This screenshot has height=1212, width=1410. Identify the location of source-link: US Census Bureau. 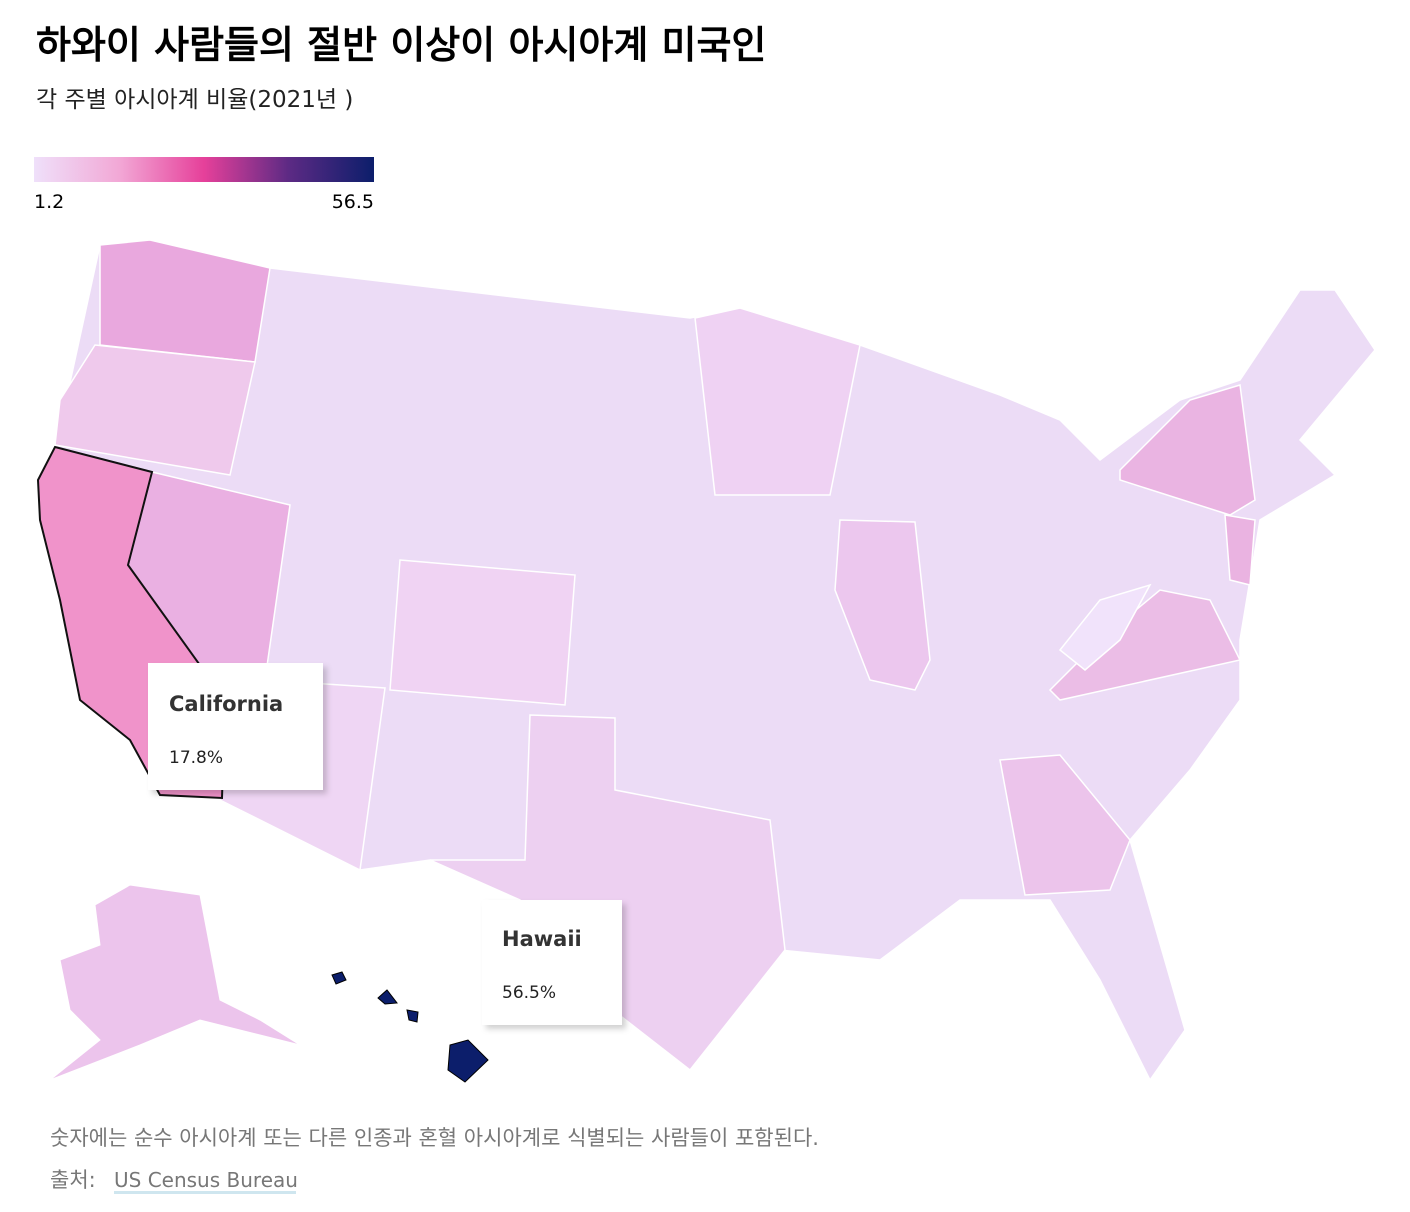
(206, 1180).